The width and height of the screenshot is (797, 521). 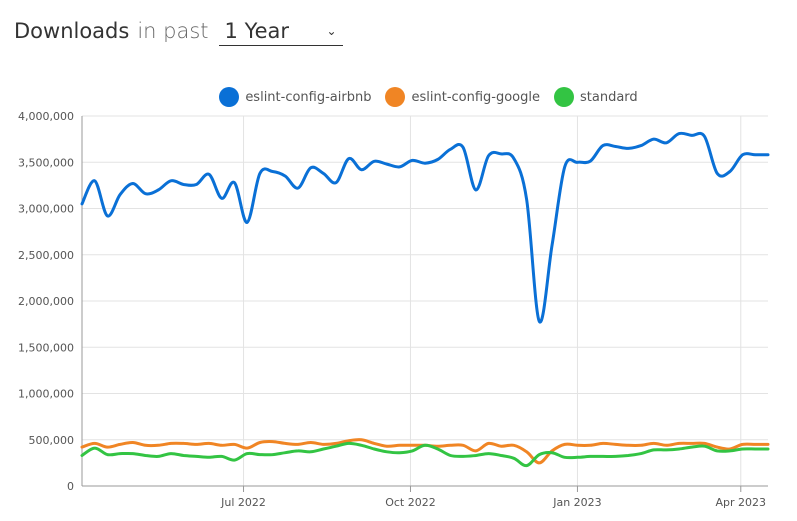 What do you see at coordinates (46, 301) in the screenshot?
I see `y-tick-label: 2,000,000` at bounding box center [46, 301].